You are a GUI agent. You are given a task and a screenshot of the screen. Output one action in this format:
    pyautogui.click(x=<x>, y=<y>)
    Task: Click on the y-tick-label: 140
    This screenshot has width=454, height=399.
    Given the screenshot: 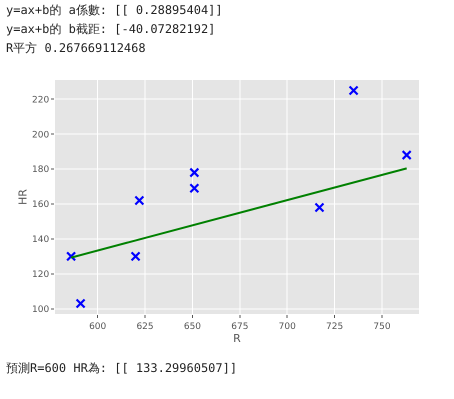 What is the action you would take?
    pyautogui.click(x=41, y=240)
    